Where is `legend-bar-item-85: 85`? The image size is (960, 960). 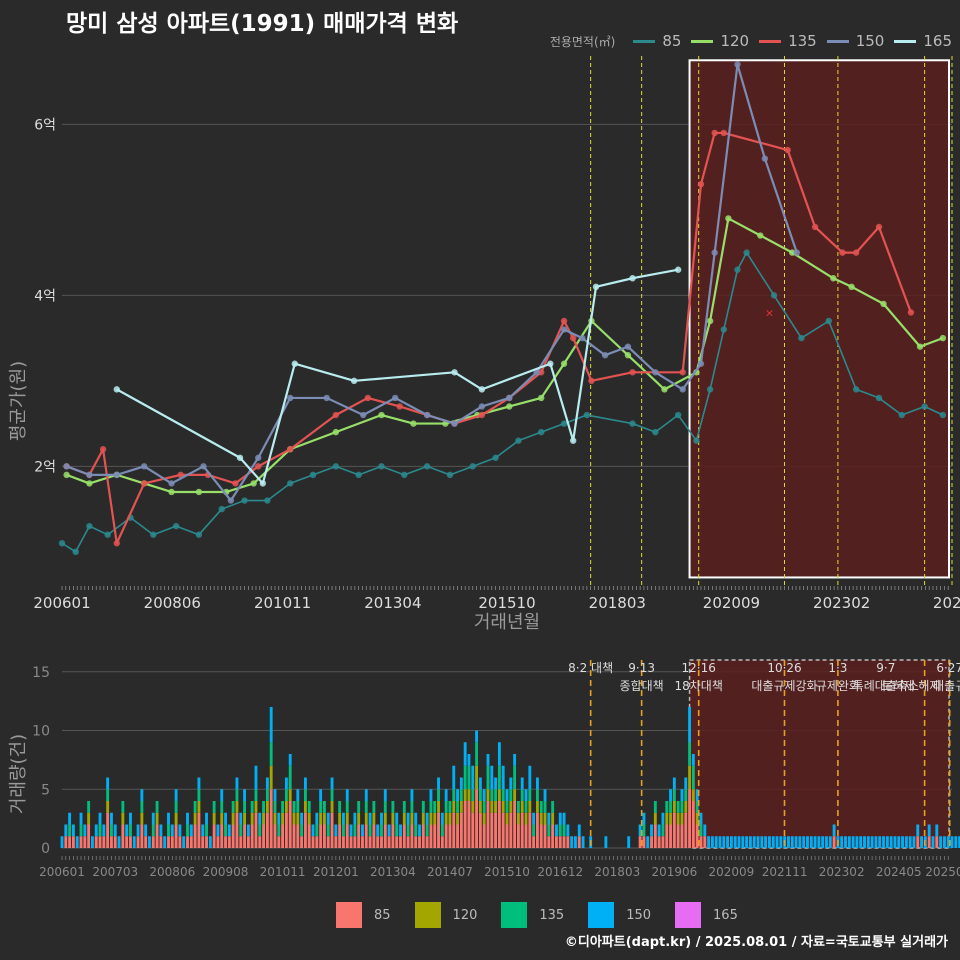
legend-bar-item-85: 85 is located at coordinates (363, 915).